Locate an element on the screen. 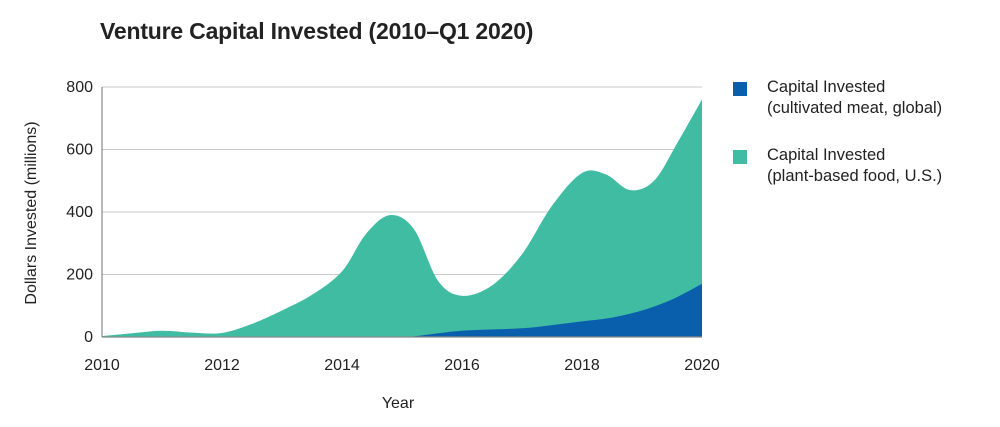 The height and width of the screenshot is (427, 1000). y-tick-label: 800 is located at coordinates (79, 87).